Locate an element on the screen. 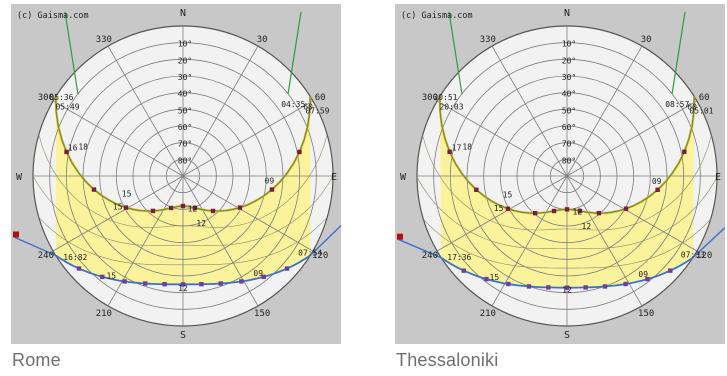  city-caption-rome: Rome is located at coordinates (36, 360).